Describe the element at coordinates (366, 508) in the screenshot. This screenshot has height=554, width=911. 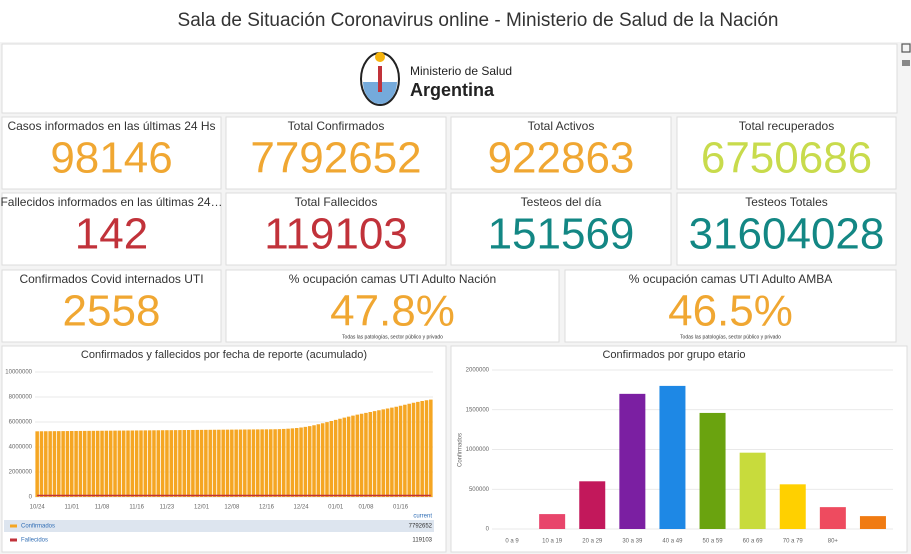
I see `x-tick-label: 01/08` at that location.